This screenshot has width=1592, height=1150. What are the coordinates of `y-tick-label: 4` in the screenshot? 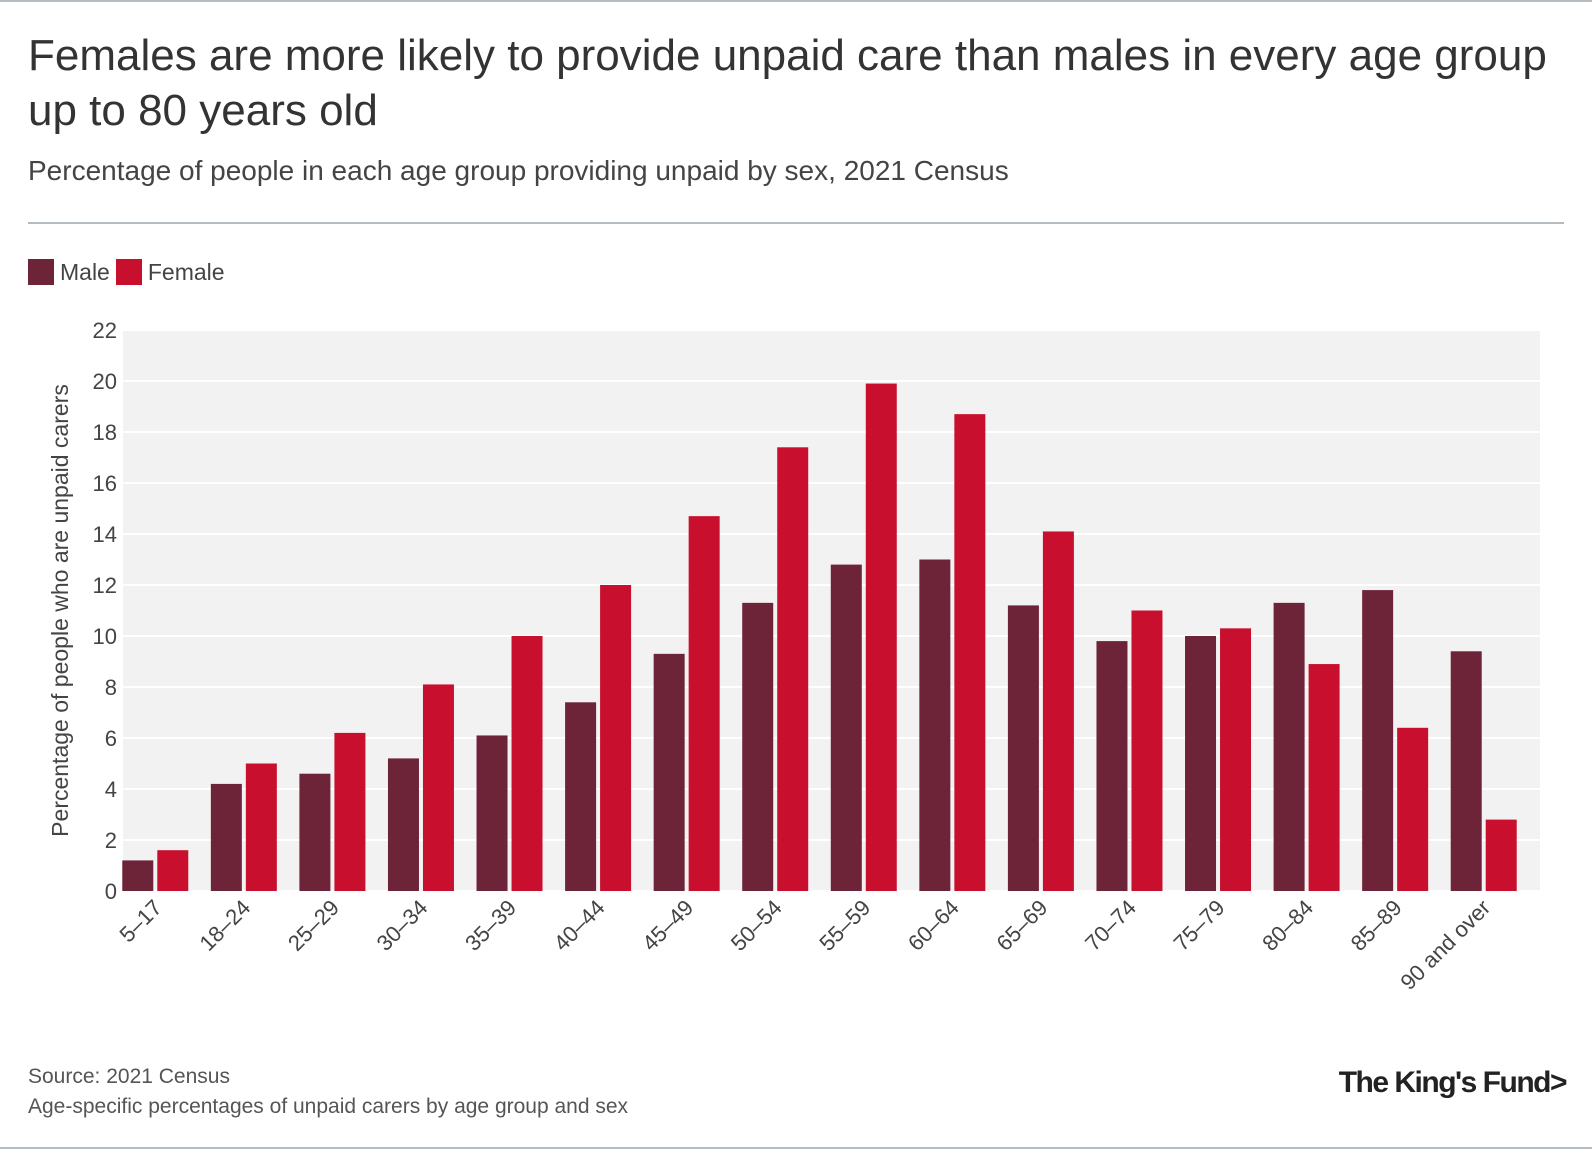 It's located at (111, 789).